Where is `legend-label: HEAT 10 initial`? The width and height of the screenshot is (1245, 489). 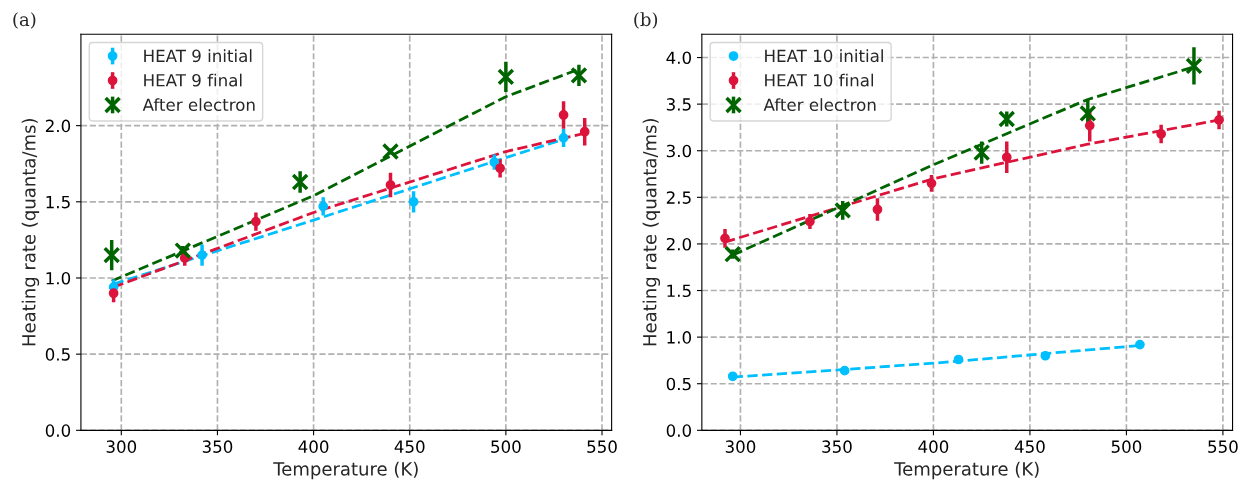
legend-label: HEAT 10 initial is located at coordinates (824, 56).